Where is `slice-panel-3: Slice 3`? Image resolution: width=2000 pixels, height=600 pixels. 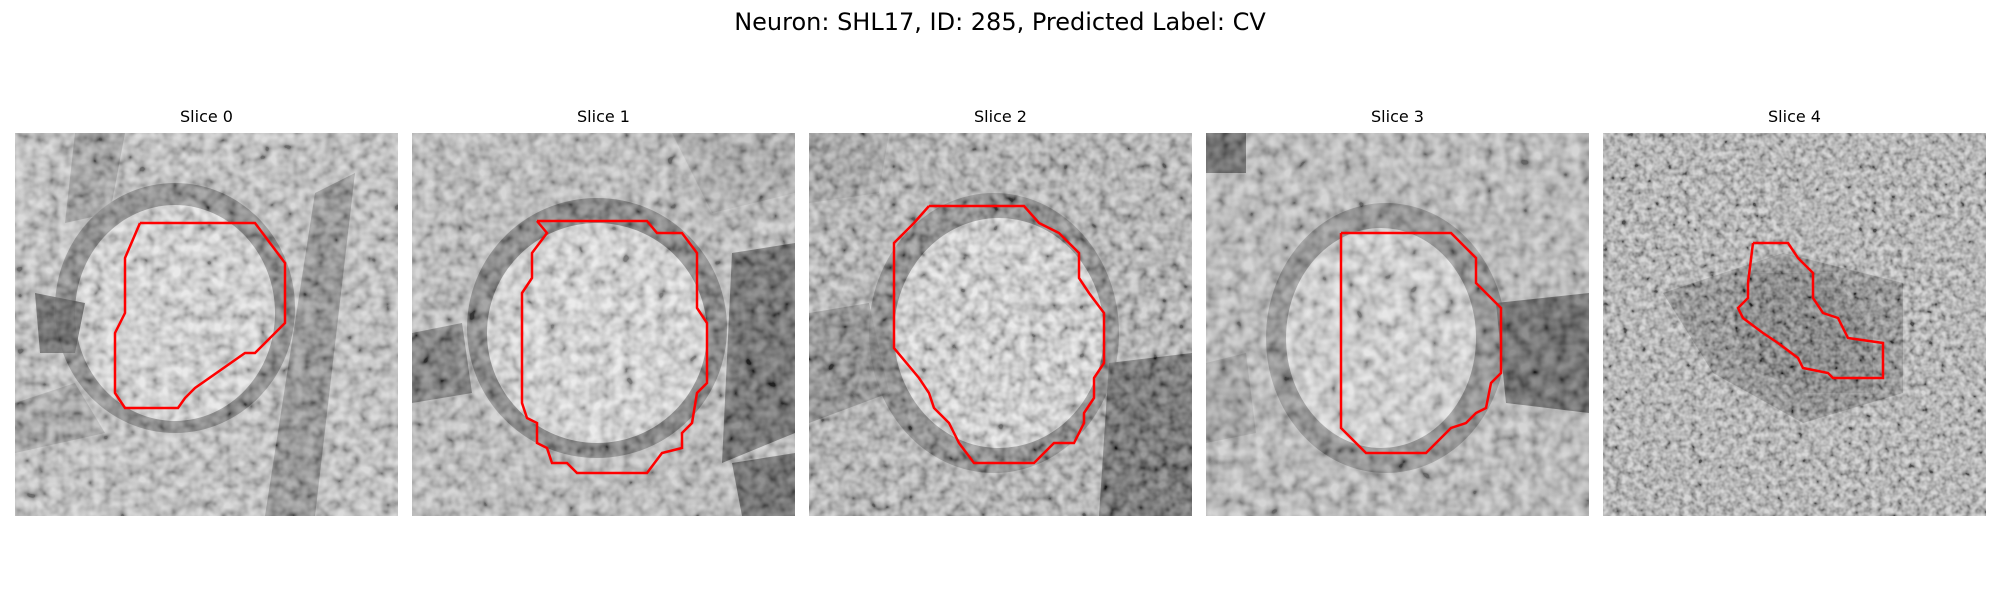 slice-panel-3: Slice 3 is located at coordinates (1397, 311).